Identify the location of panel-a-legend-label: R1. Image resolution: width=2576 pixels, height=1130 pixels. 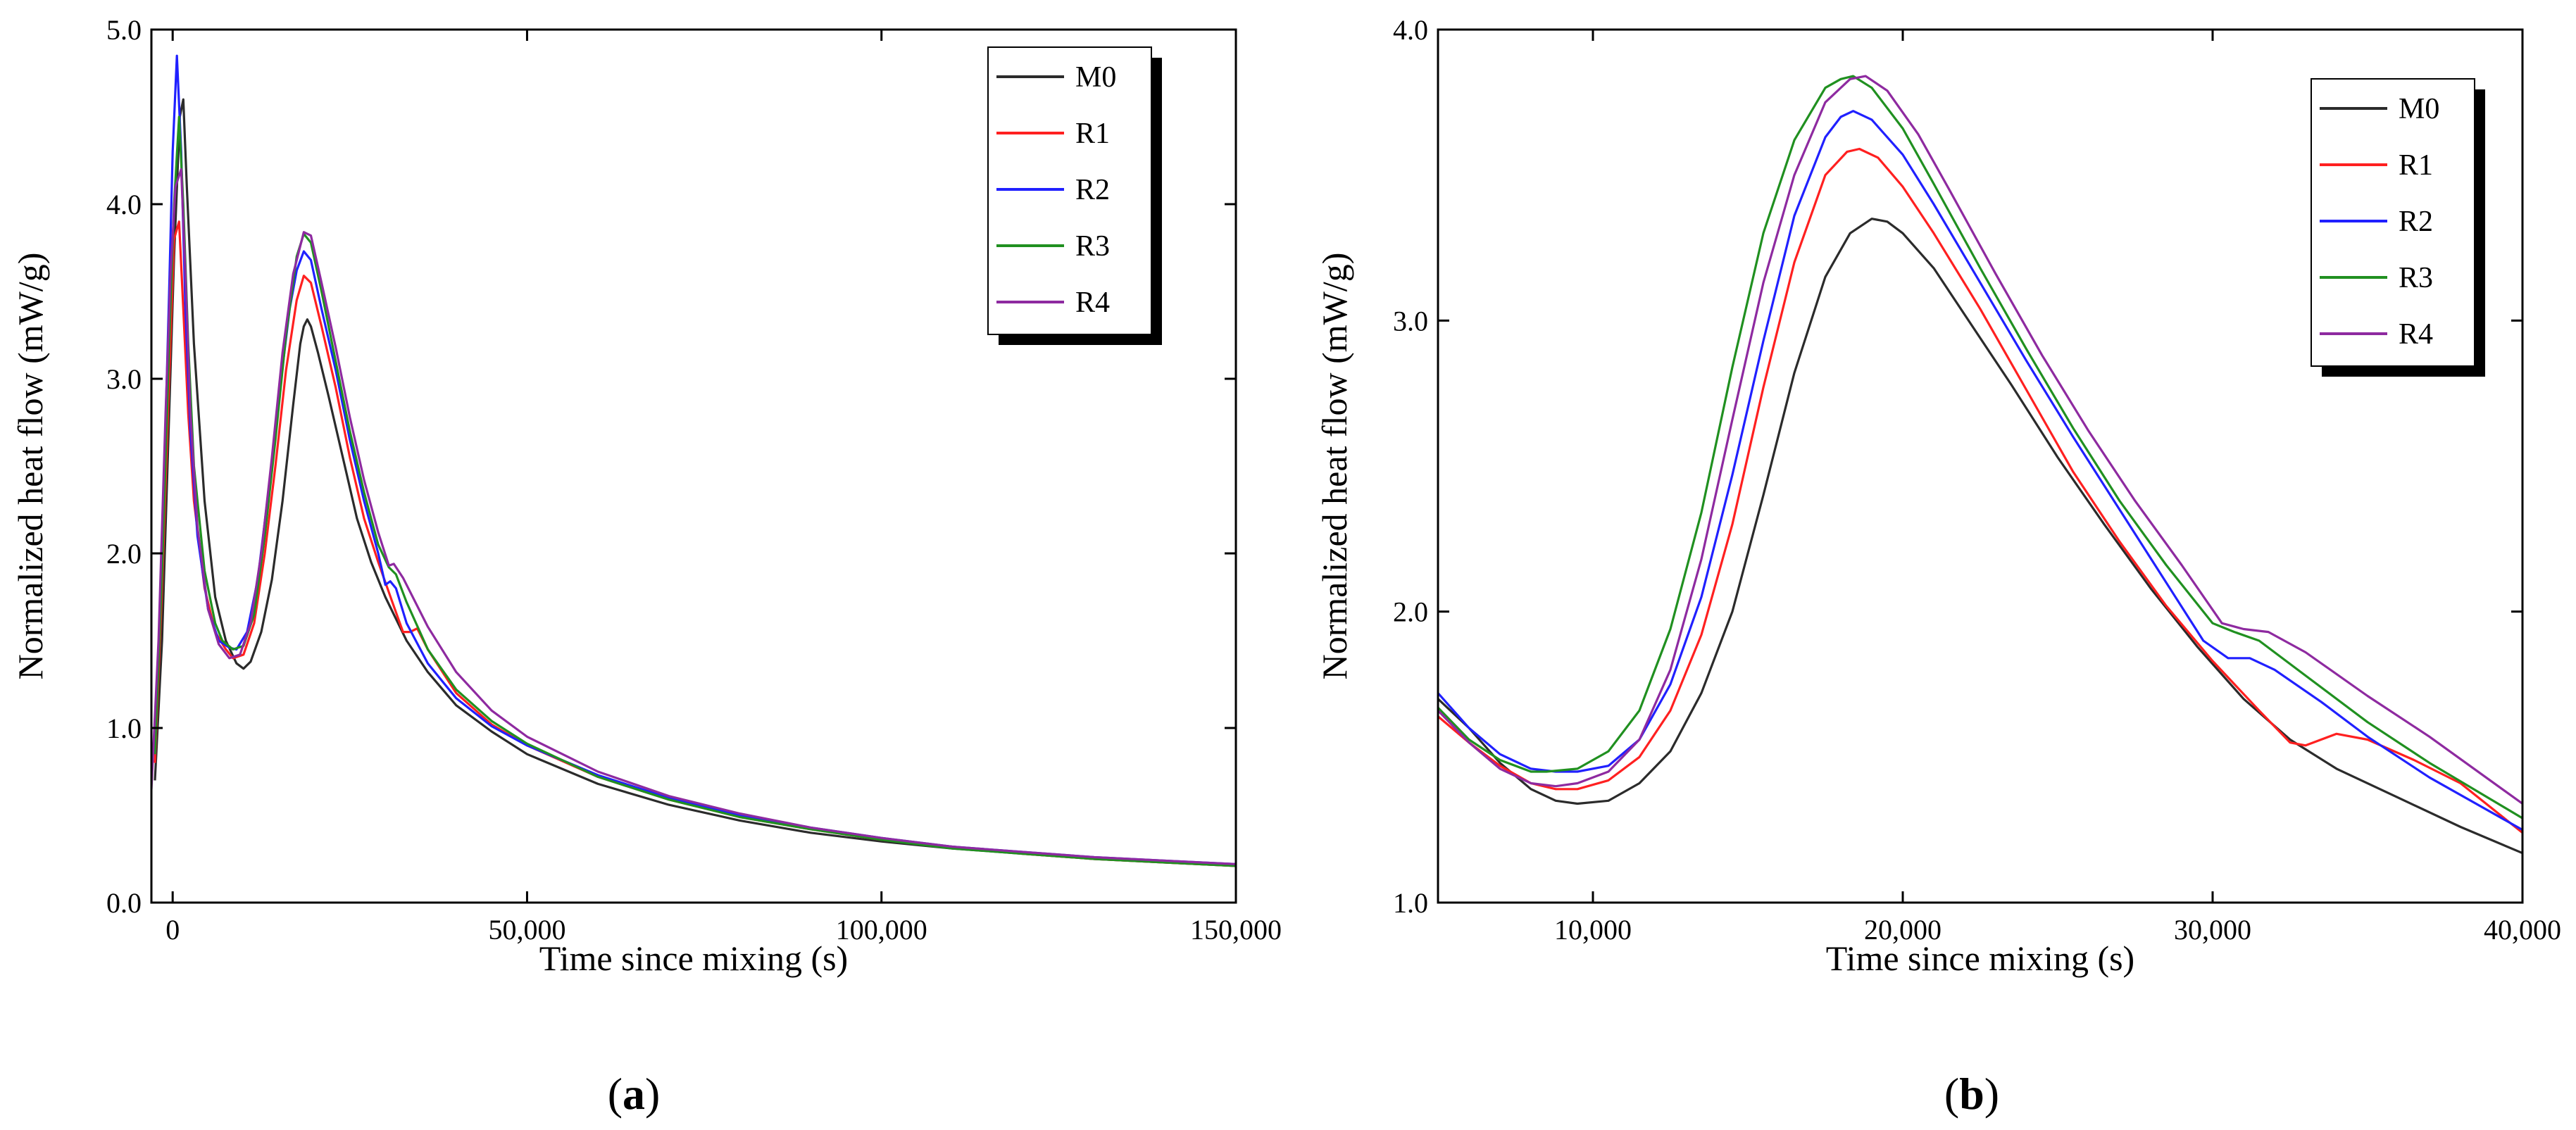
(1092, 134).